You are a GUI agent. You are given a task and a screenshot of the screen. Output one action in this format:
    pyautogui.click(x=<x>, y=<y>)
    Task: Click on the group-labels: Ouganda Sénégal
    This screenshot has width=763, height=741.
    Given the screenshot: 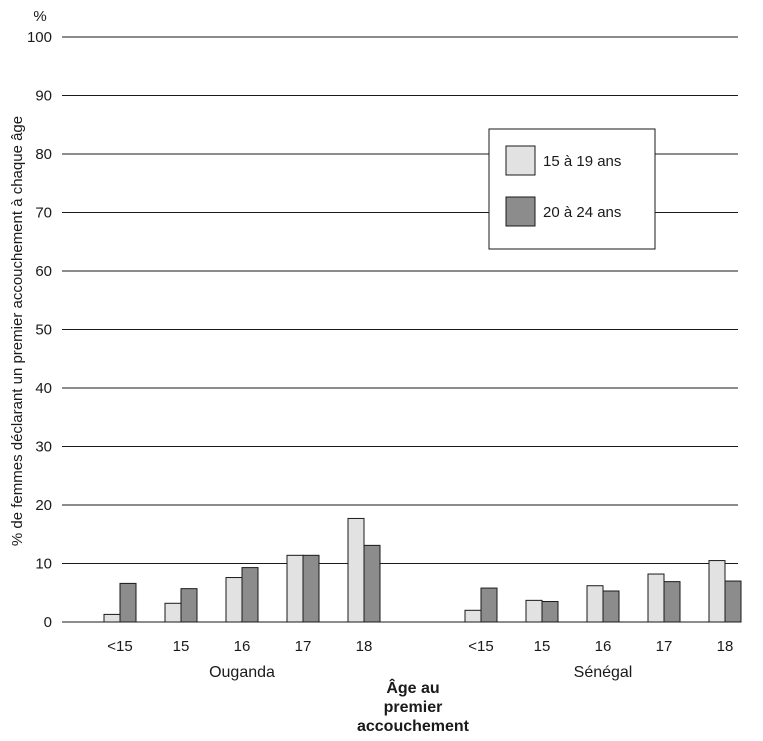 What is the action you would take?
    pyautogui.click(x=420, y=672)
    